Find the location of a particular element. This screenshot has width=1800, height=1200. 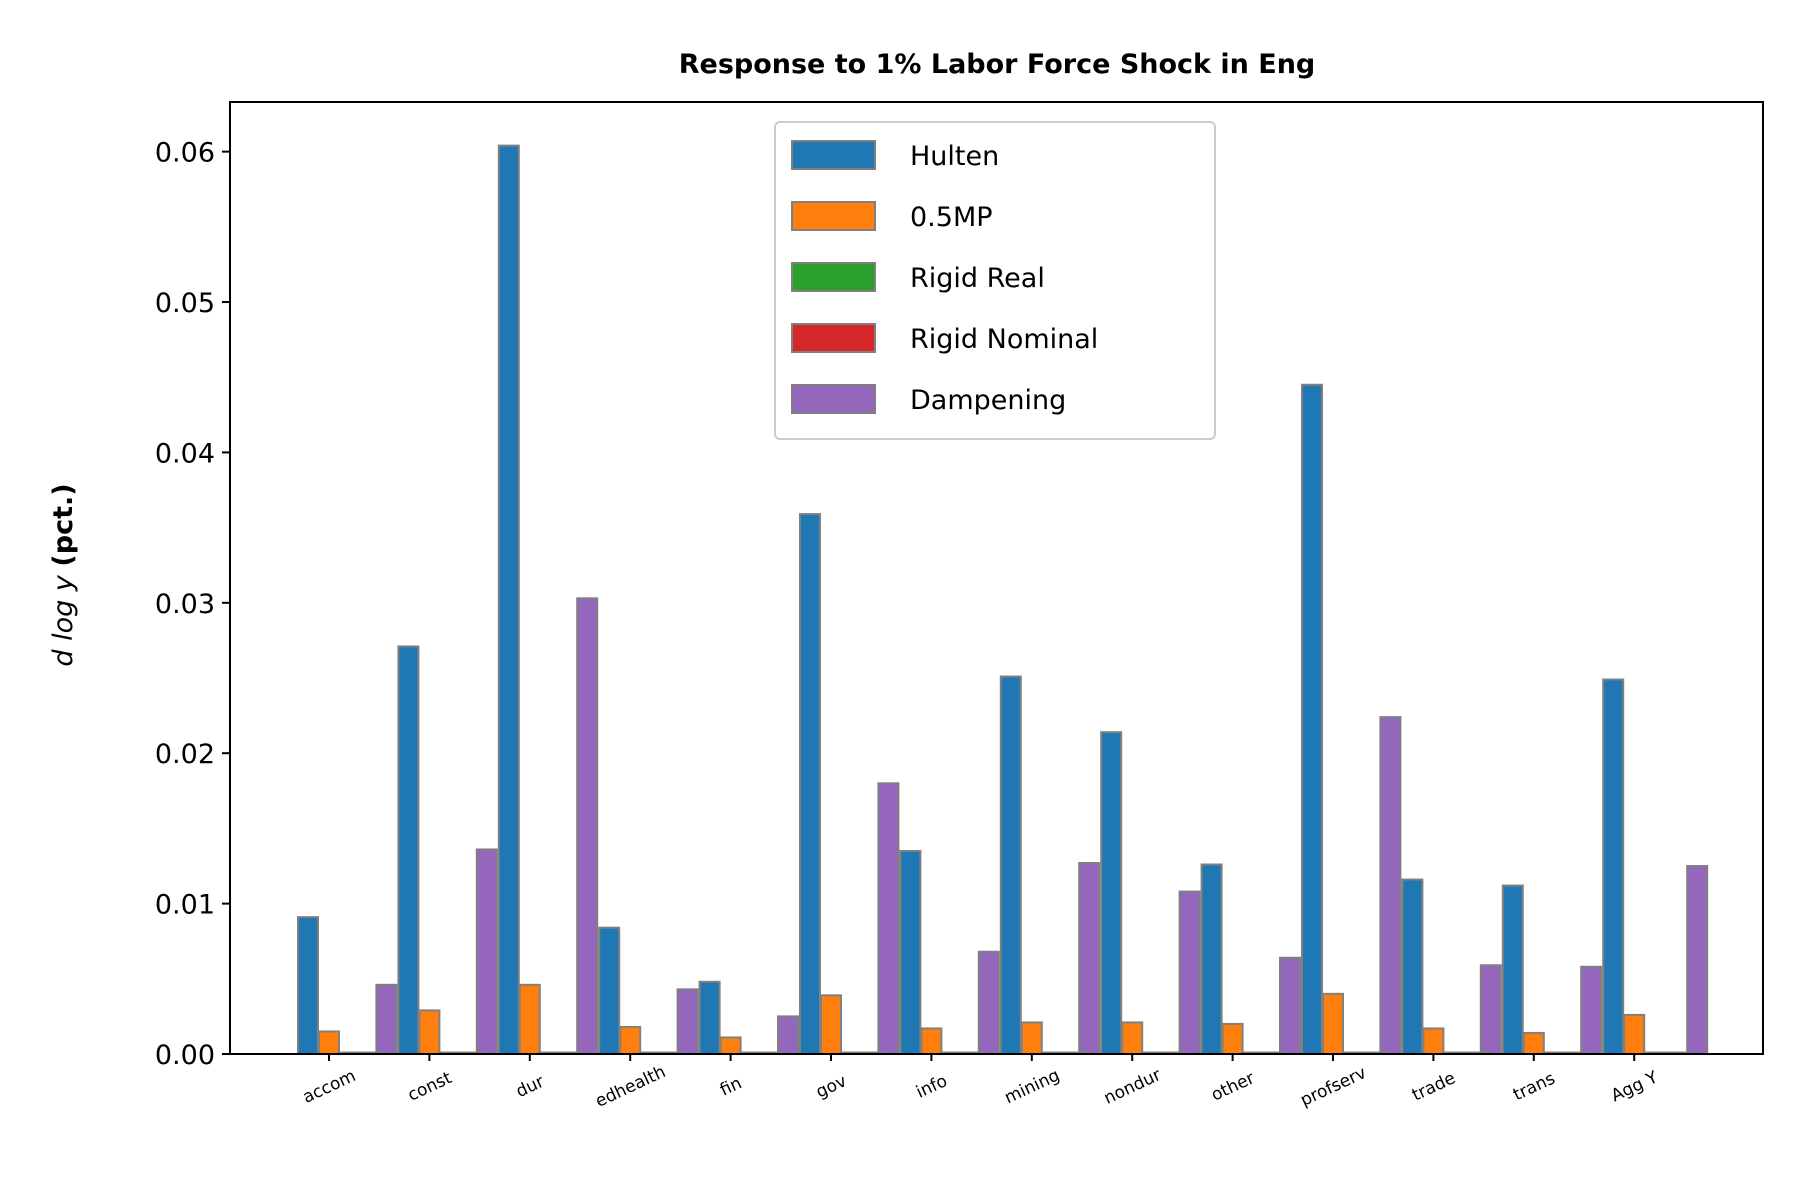

bar-hulten-accom is located at coordinates (308, 986).